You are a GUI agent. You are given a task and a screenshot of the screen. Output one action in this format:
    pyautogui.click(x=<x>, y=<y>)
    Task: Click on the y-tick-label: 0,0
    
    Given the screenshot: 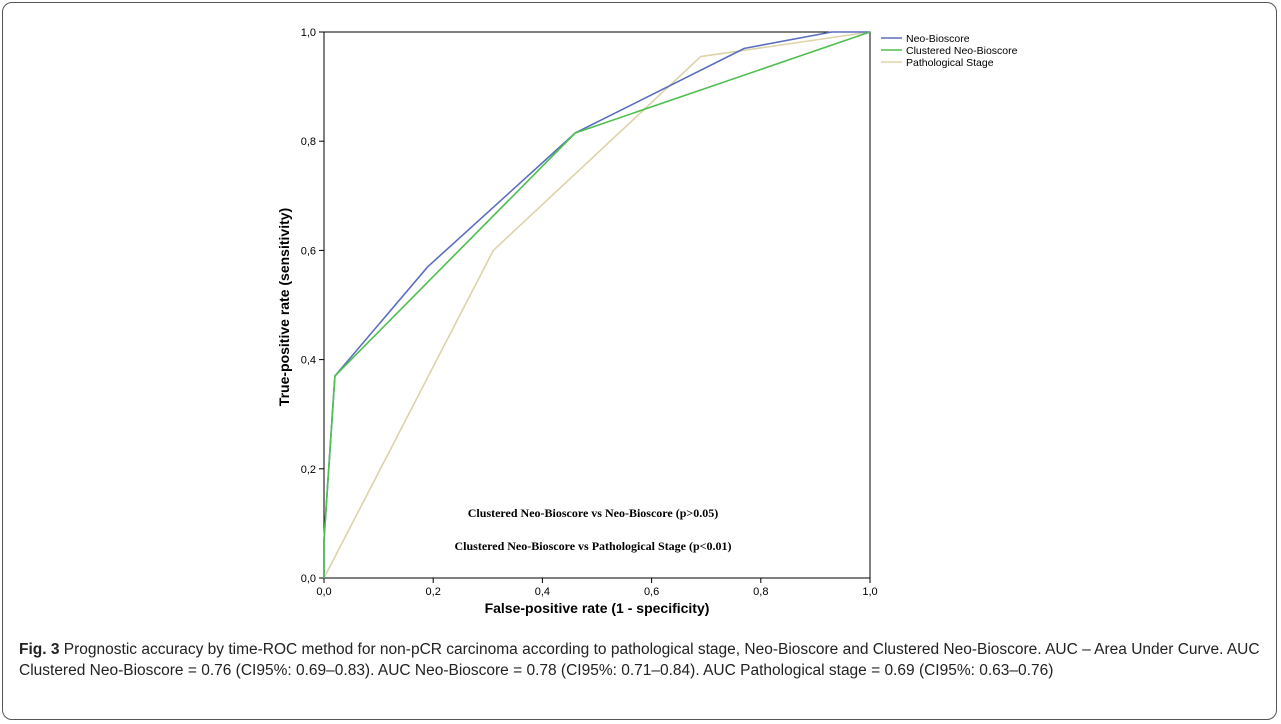 What is the action you would take?
    pyautogui.click(x=308, y=579)
    